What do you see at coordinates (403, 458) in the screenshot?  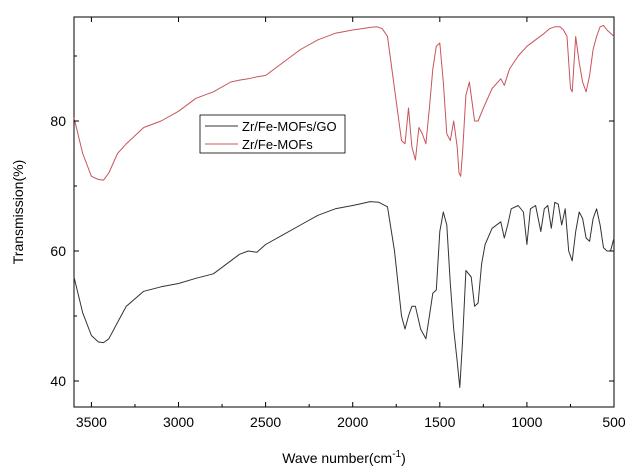 I see `x-axis-title-close: )` at bounding box center [403, 458].